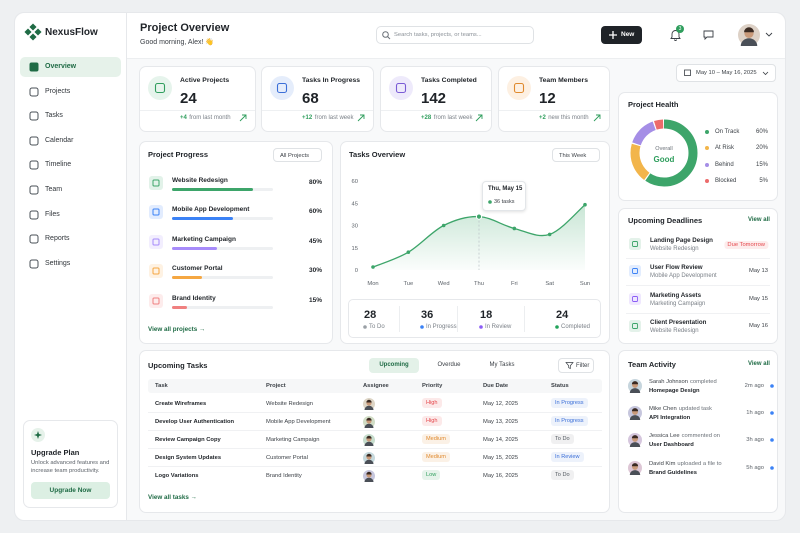 The image size is (800, 533). Describe the element at coordinates (375, 466) in the screenshot. I see `row-divider` at that location.